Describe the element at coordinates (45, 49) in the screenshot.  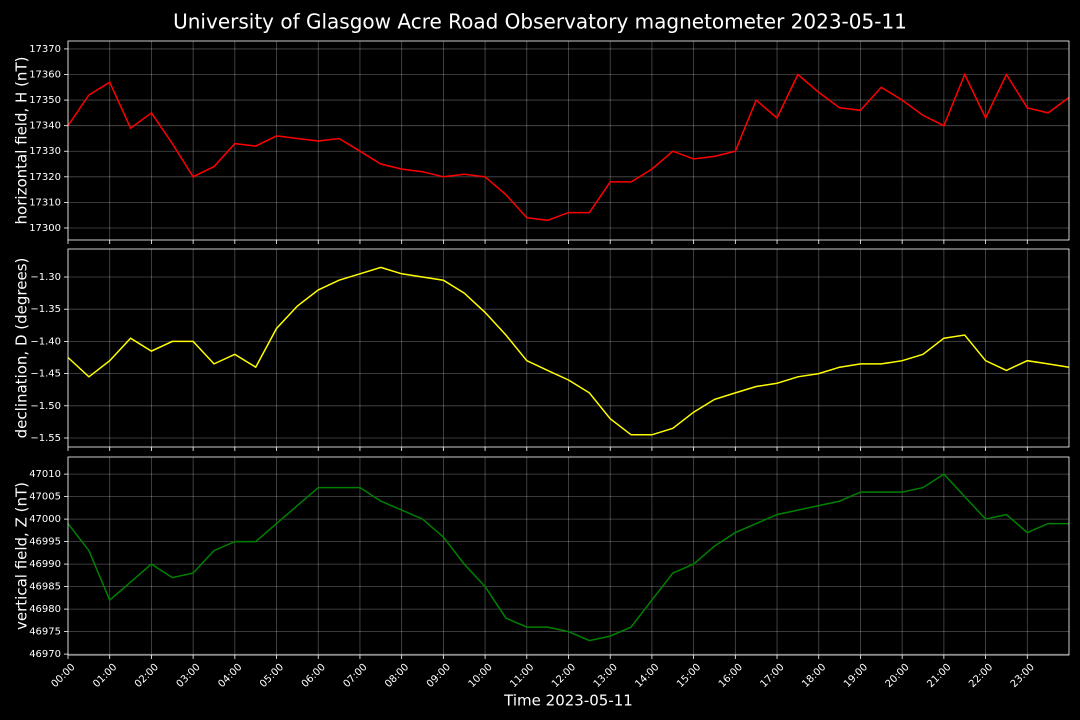
I see `y-tick-label: 17370` at that location.